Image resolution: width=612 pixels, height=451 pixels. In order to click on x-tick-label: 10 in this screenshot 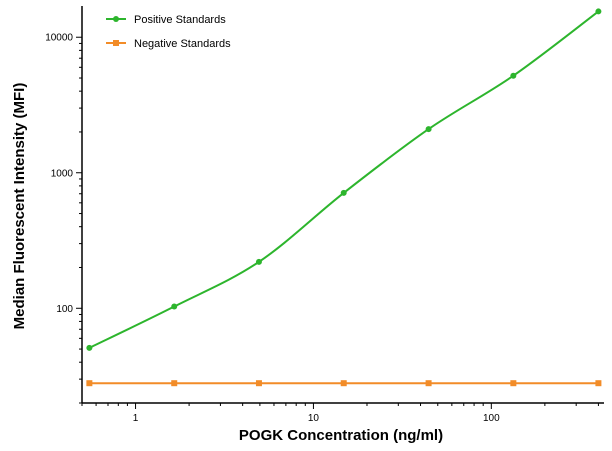, I will do `click(314, 418)`.